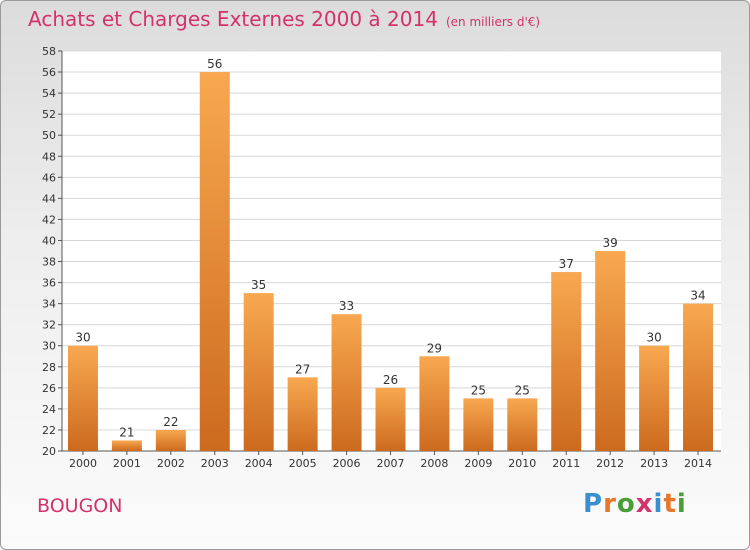  I want to click on x-tick-label-2002: 2002, so click(171, 463).